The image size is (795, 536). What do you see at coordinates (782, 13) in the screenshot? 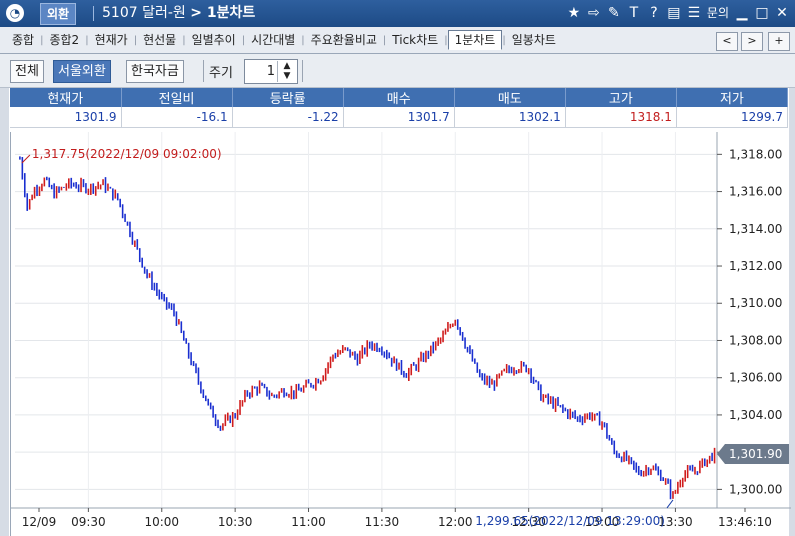
I see `close-icon: ✕` at bounding box center [782, 13].